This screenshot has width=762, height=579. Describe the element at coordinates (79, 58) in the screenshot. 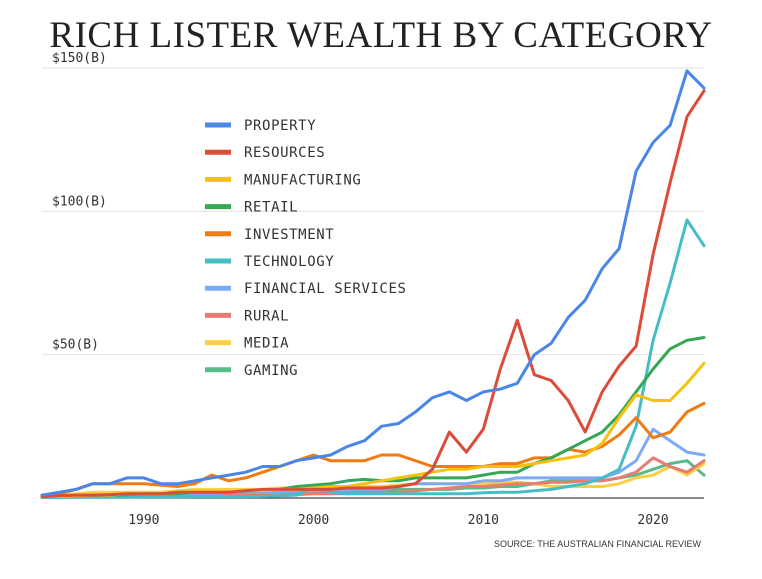

I see `y-tick-label: $150(B)` at that location.